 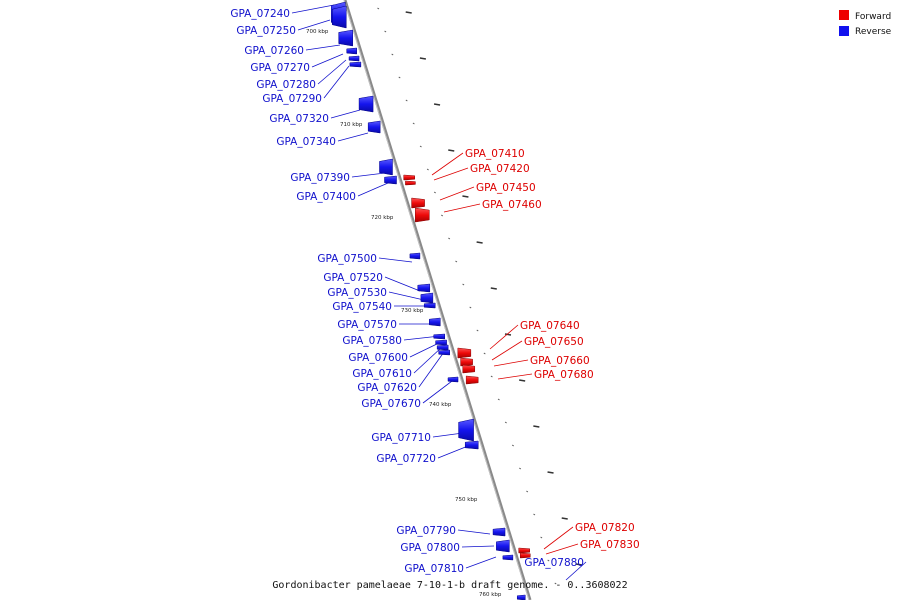 What do you see at coordinates (306, 142) in the screenshot?
I see `gene-gpa-07340-label: GPA_07340` at bounding box center [306, 142].